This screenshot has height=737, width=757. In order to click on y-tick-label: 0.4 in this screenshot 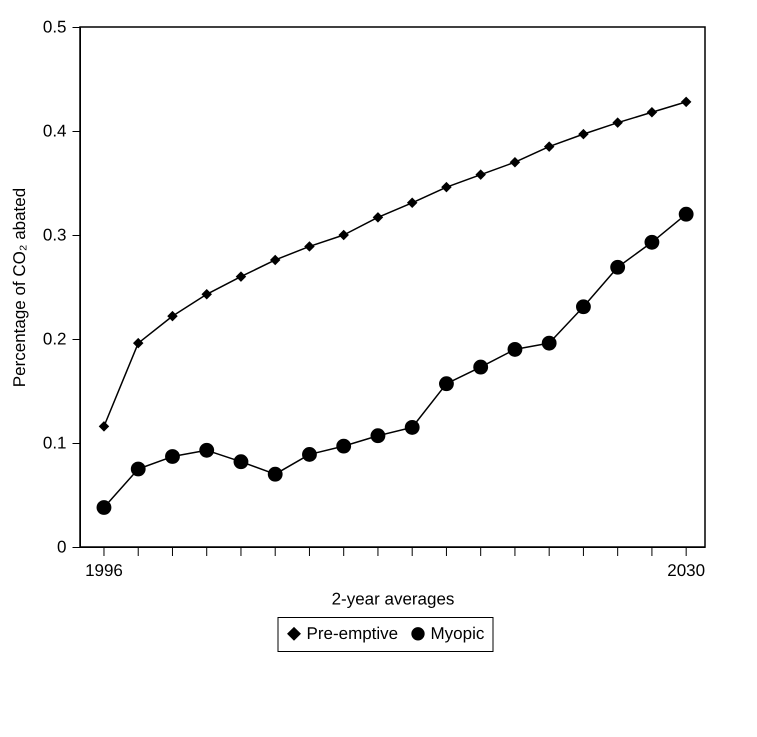, I will do `click(54, 131)`.